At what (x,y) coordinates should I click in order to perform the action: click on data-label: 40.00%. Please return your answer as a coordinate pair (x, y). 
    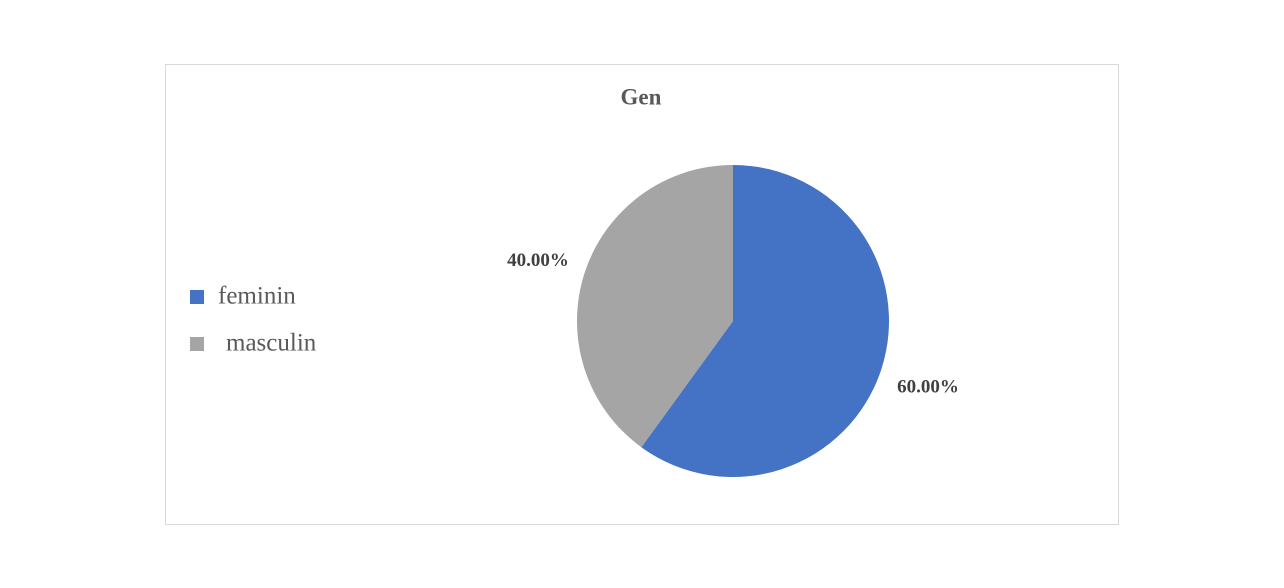
    Looking at the image, I should click on (538, 260).